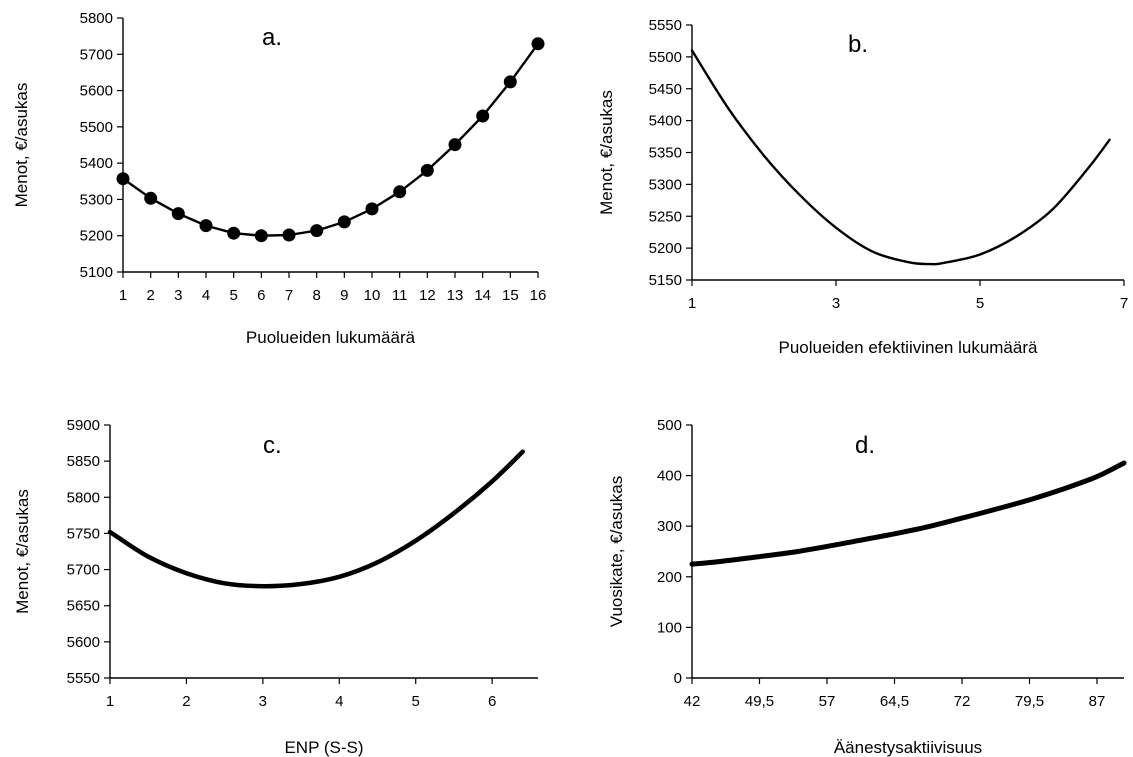 Image resolution: width=1133 pixels, height=757 pixels. Describe the element at coordinates (908, 747) in the screenshot. I see `x-axis-title: Äänestysaktiivisuus` at that location.